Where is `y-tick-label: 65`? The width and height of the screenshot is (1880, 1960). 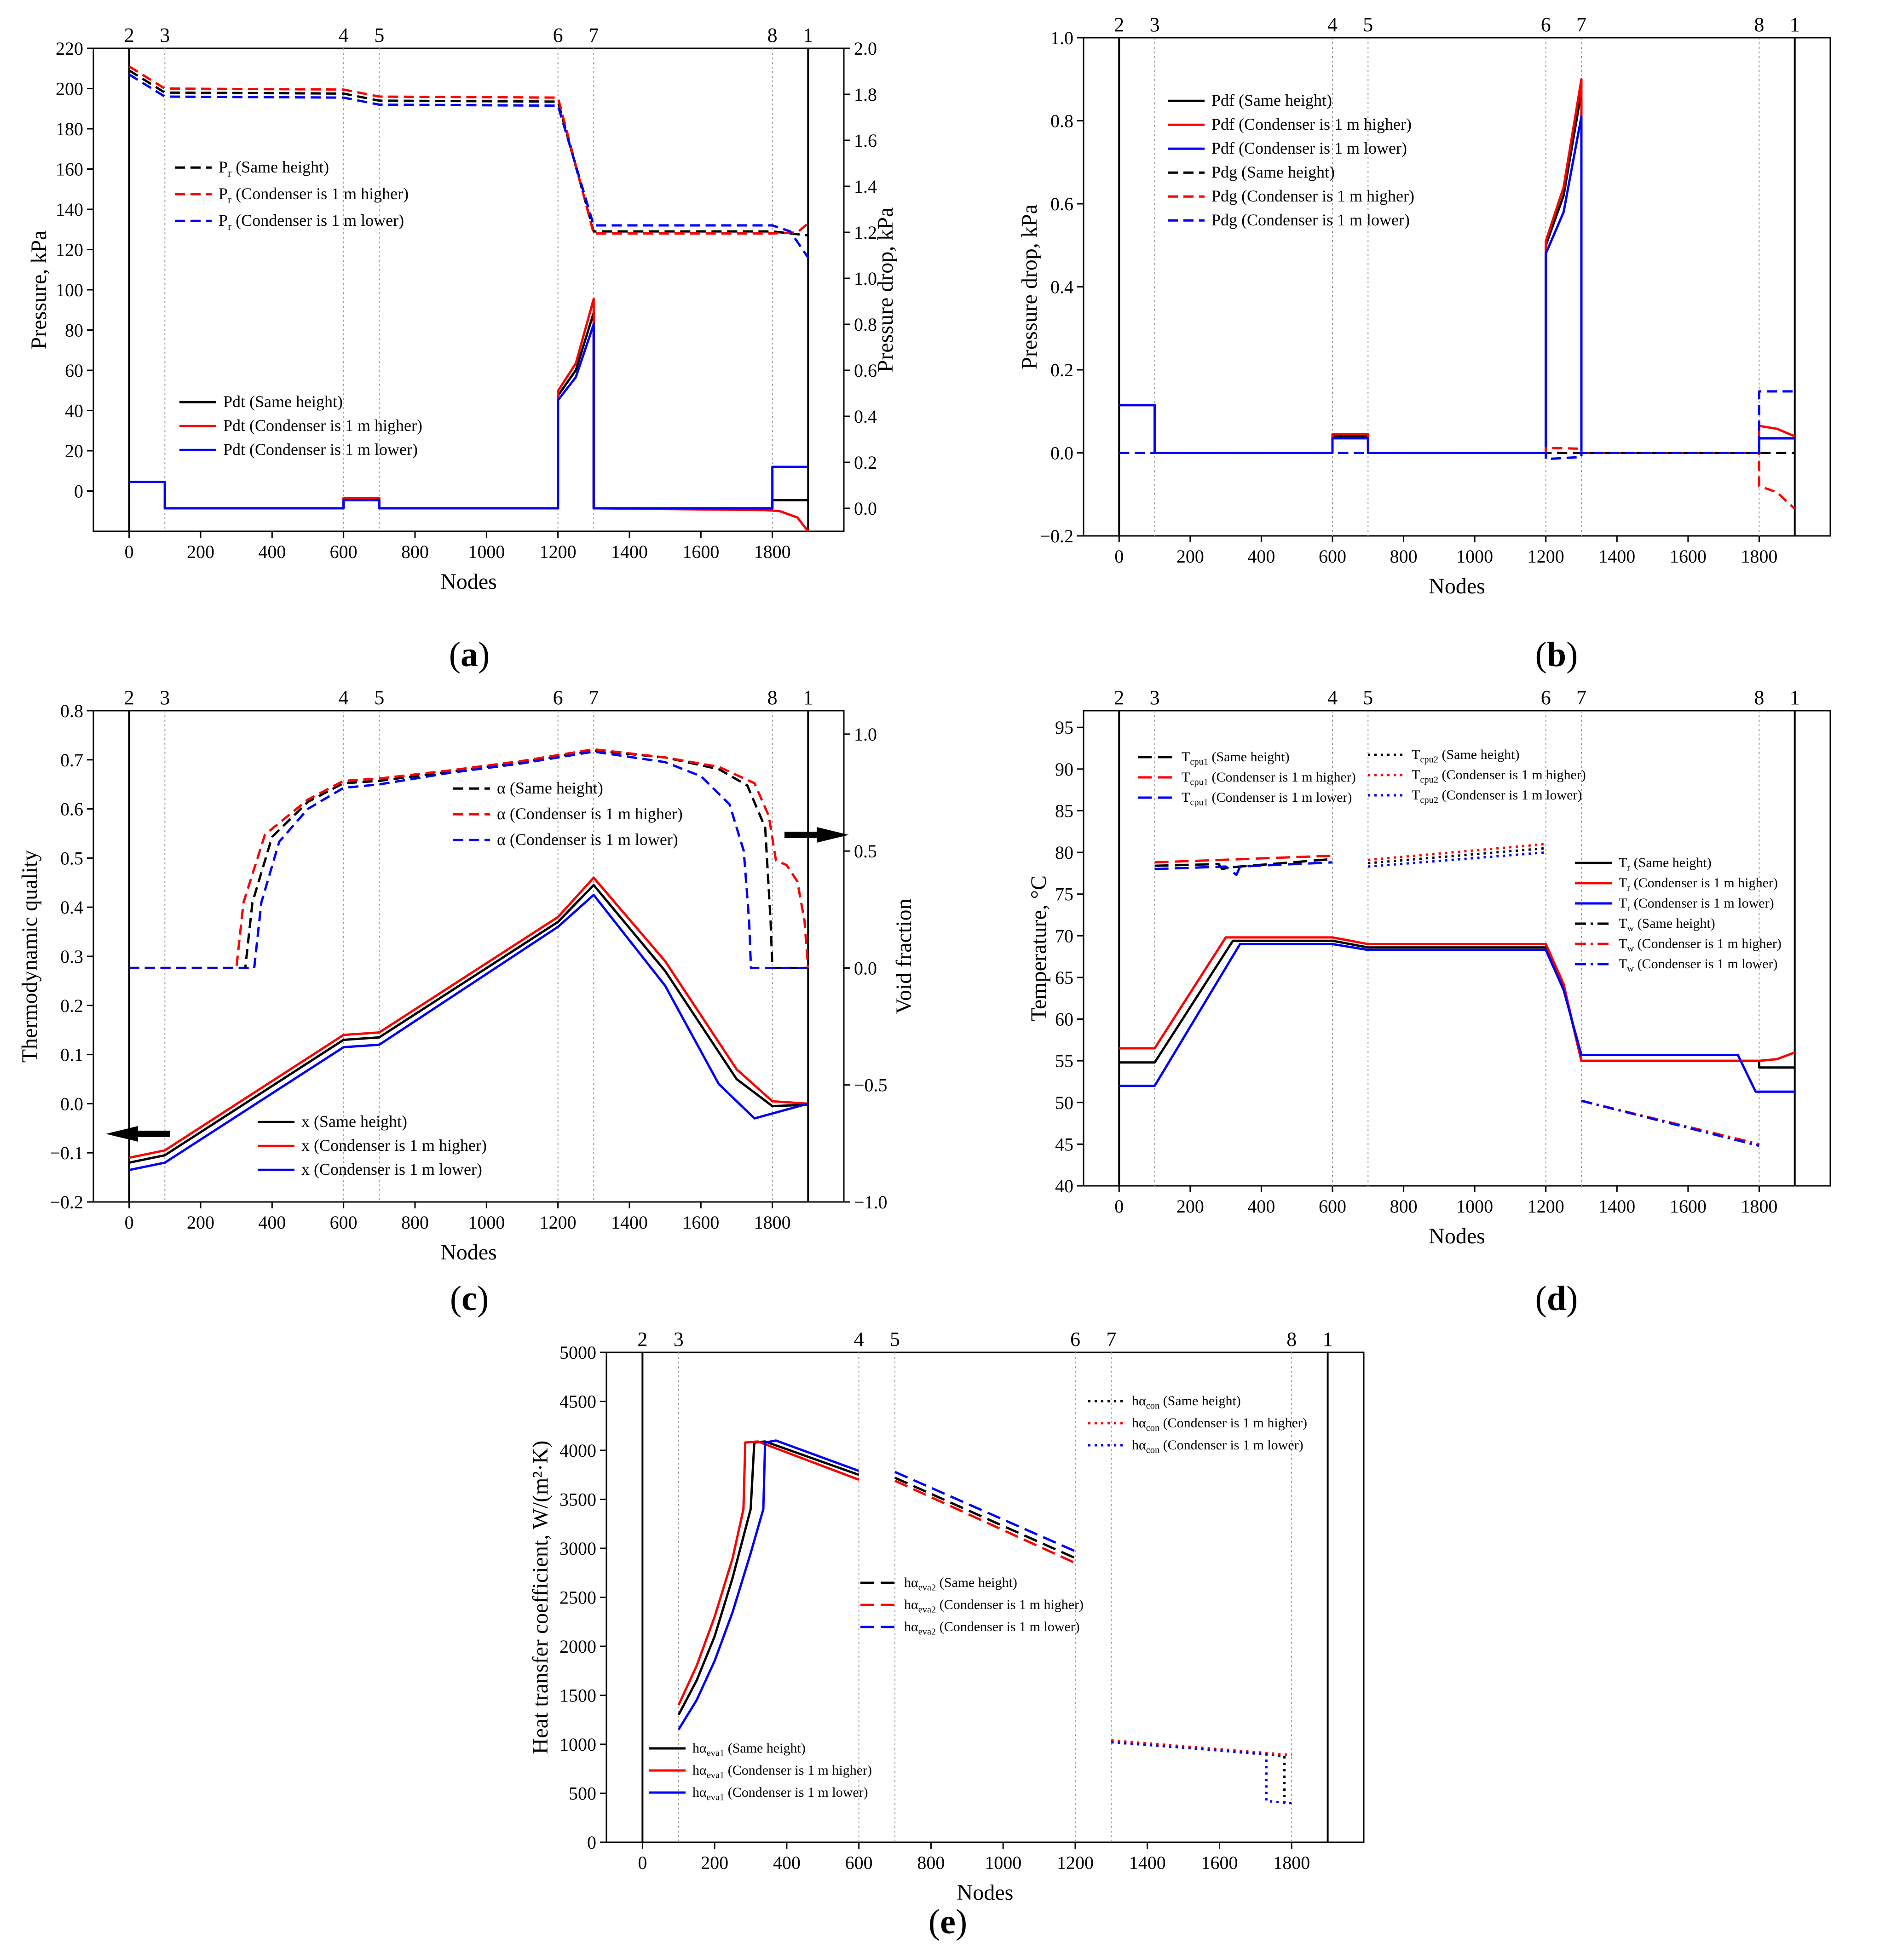 y-tick-label: 65 is located at coordinates (1064, 977).